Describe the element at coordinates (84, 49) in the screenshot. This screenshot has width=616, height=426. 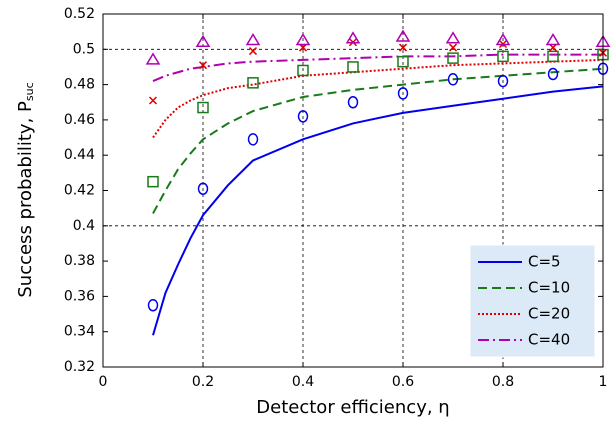
I see `y-tick-label: 0.5` at that location.